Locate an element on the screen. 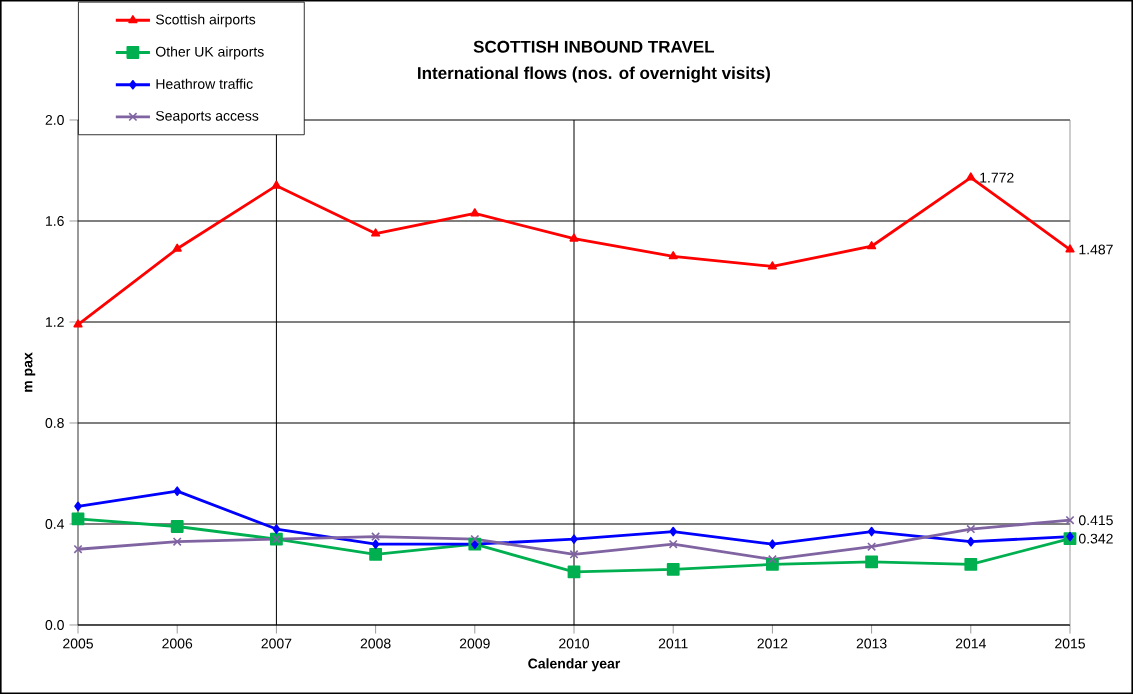 Image resolution: width=1133 pixels, height=694 pixels. legend-label: Seaports access is located at coordinates (207, 117).